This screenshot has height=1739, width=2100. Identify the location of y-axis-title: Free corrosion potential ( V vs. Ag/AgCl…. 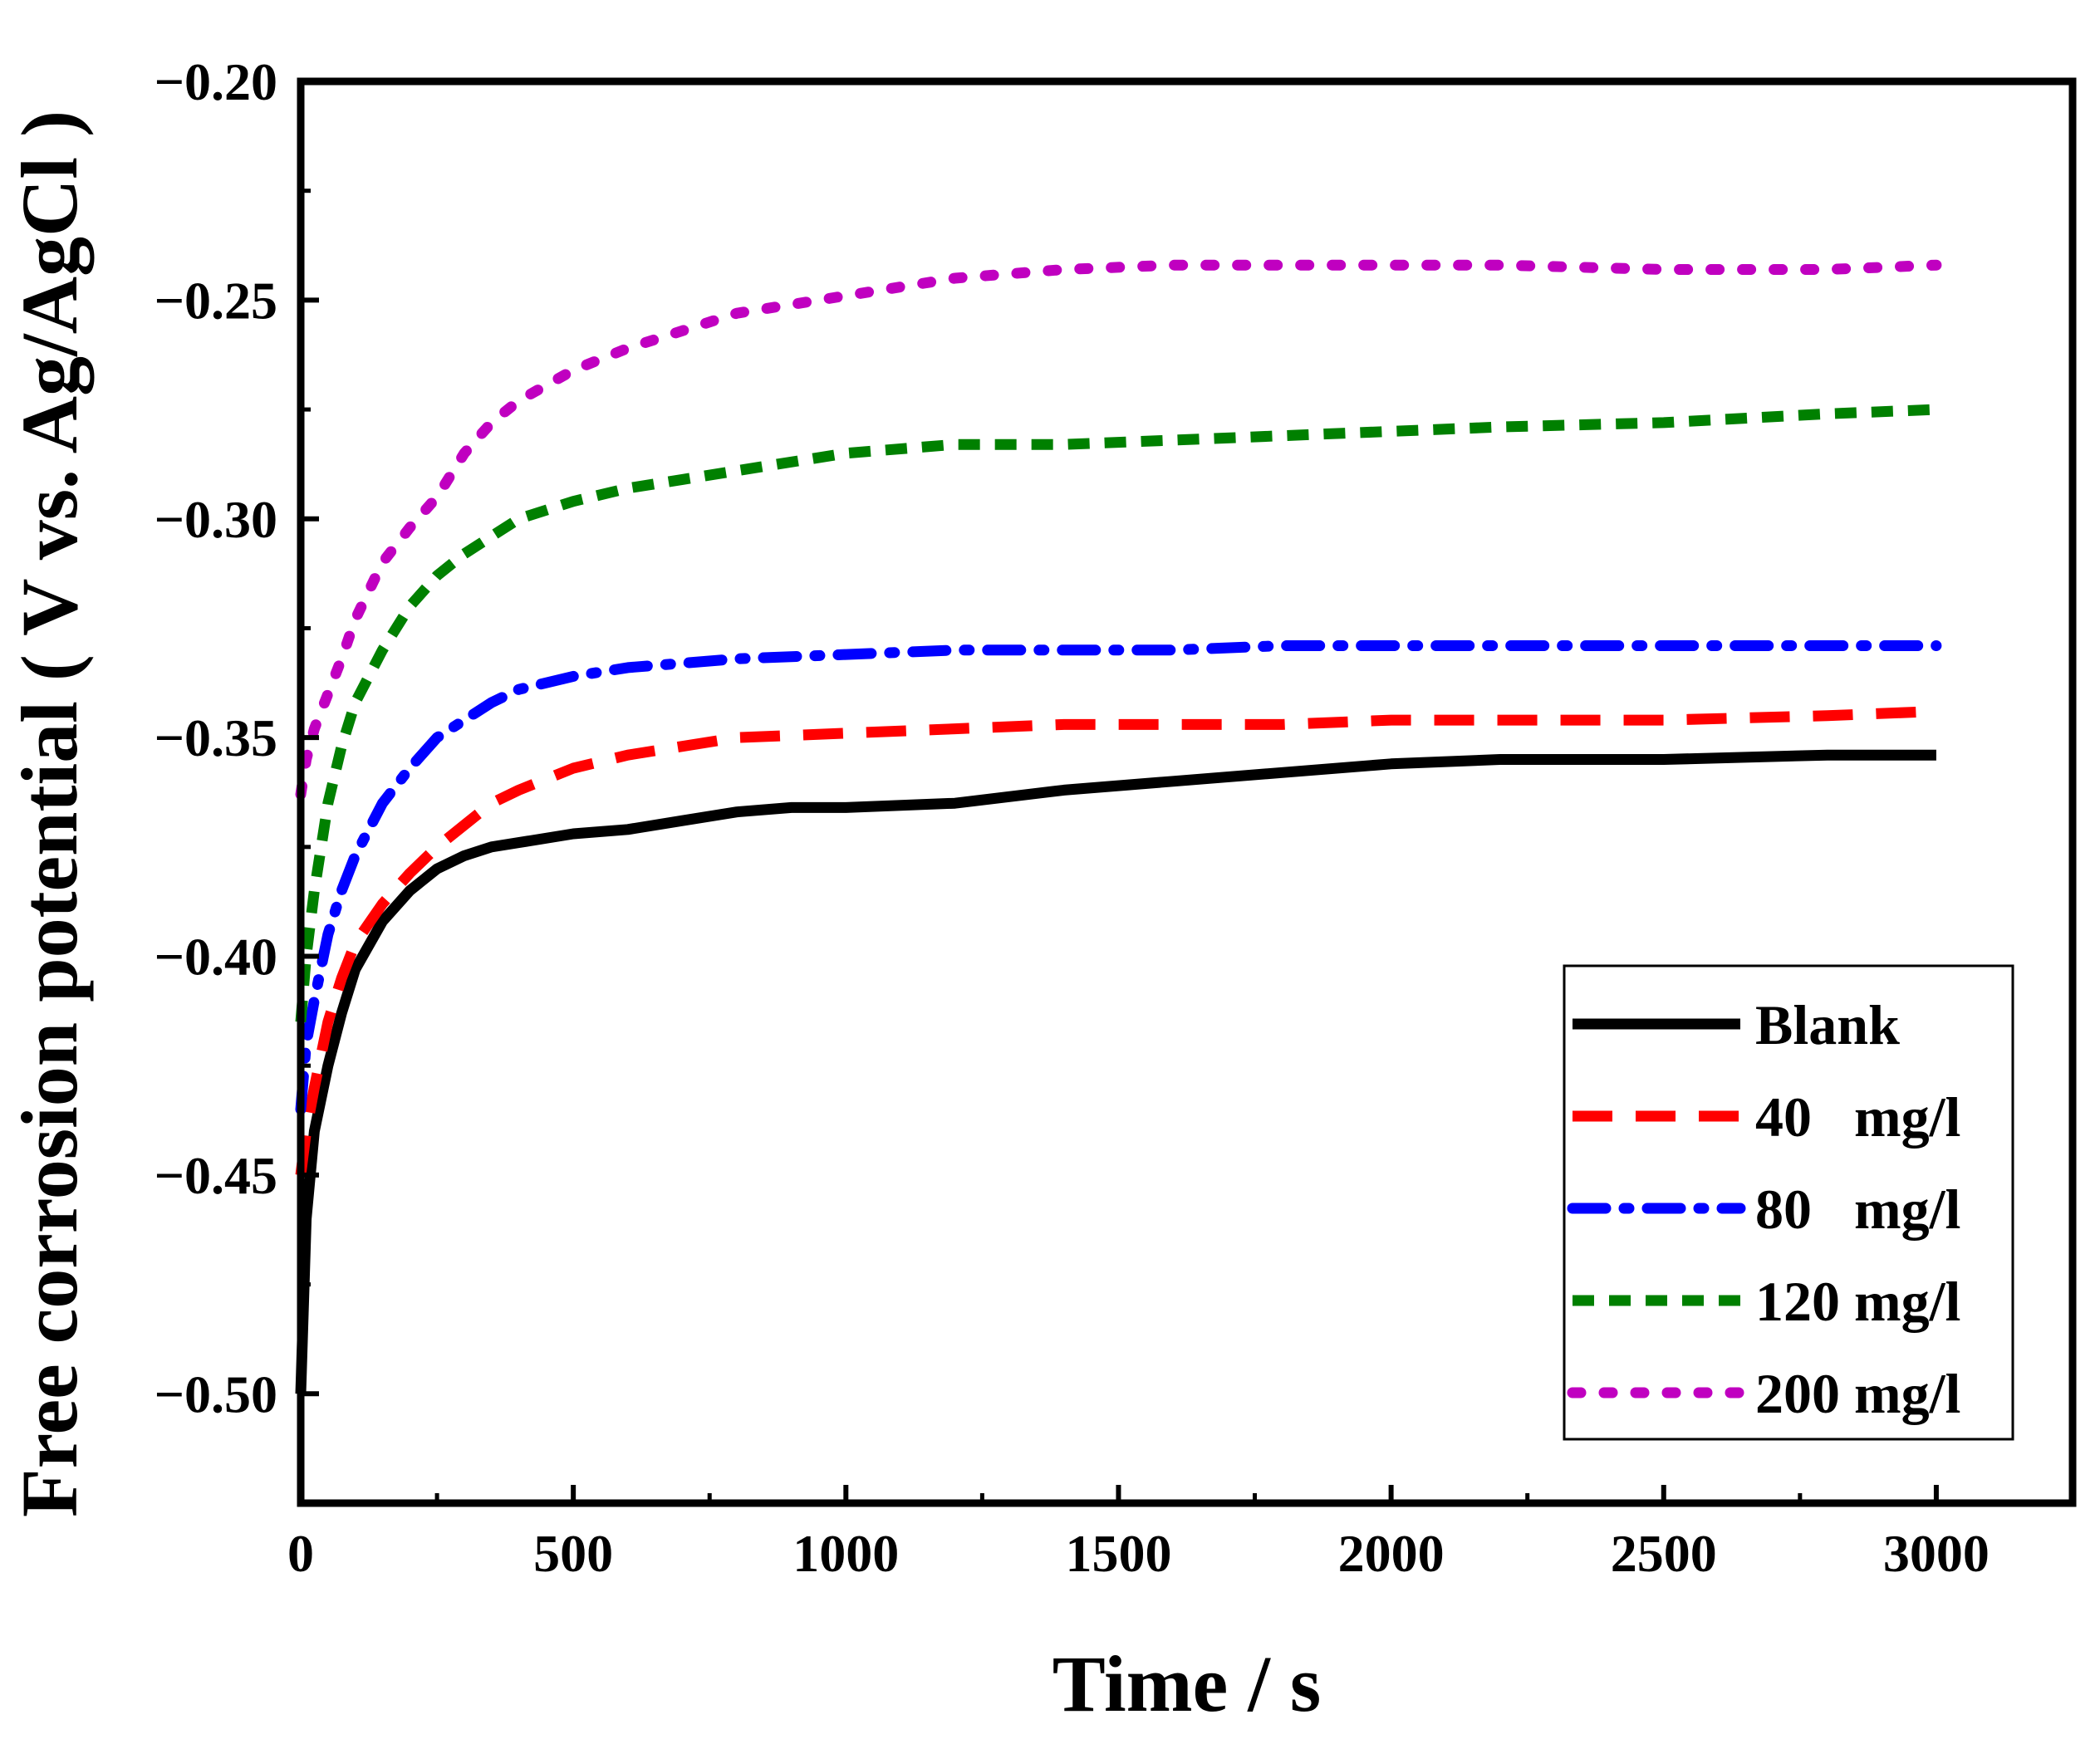
(50, 814).